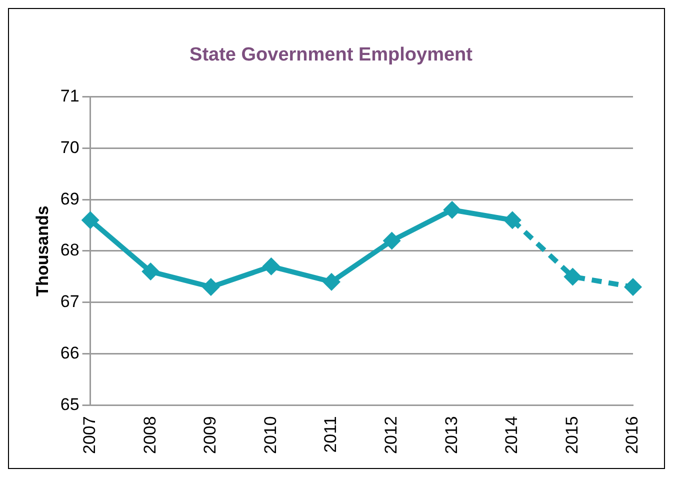 The height and width of the screenshot is (477, 673). What do you see at coordinates (210, 435) in the screenshot?
I see `x-tick-label: 2009` at bounding box center [210, 435].